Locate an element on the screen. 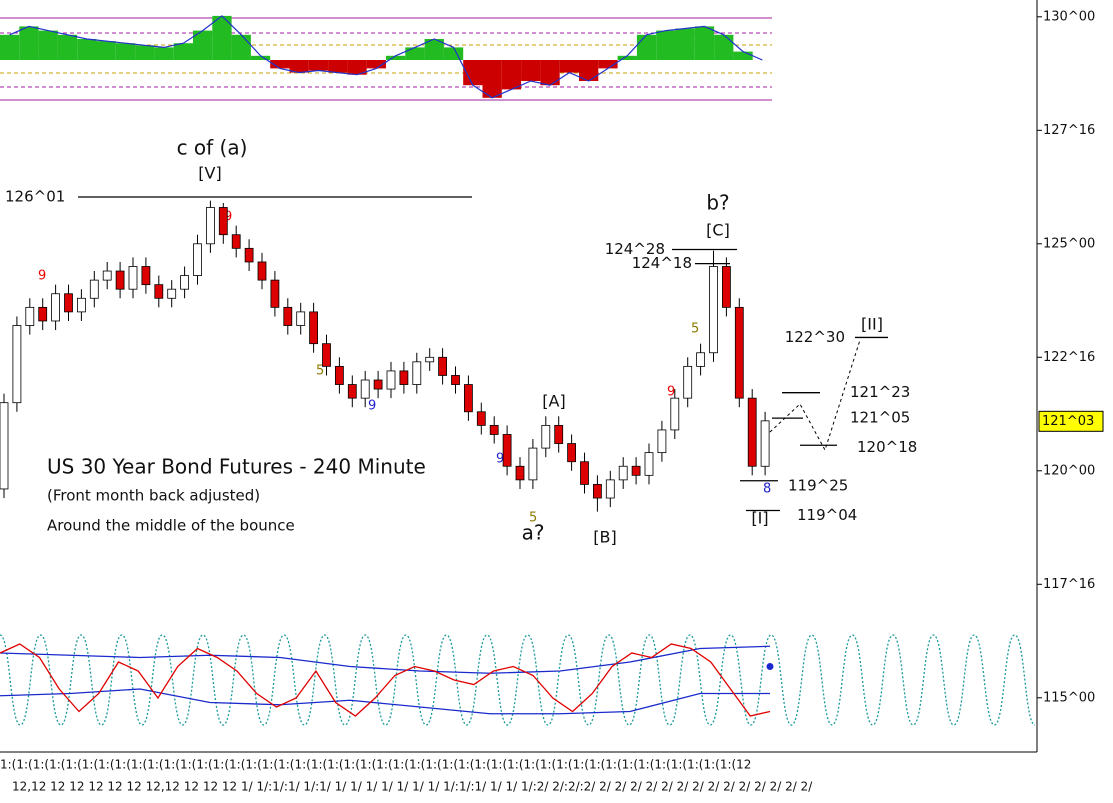 Image resolution: width=1113 pixels, height=803 pixels. wave-label: [I] is located at coordinates (759, 518).